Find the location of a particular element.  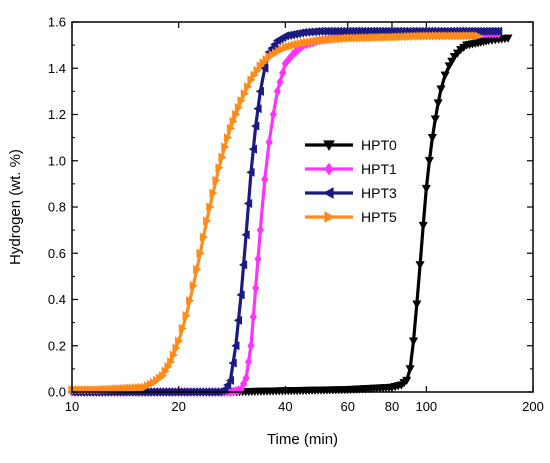

x-tick-label: 10 is located at coordinates (72, 406).